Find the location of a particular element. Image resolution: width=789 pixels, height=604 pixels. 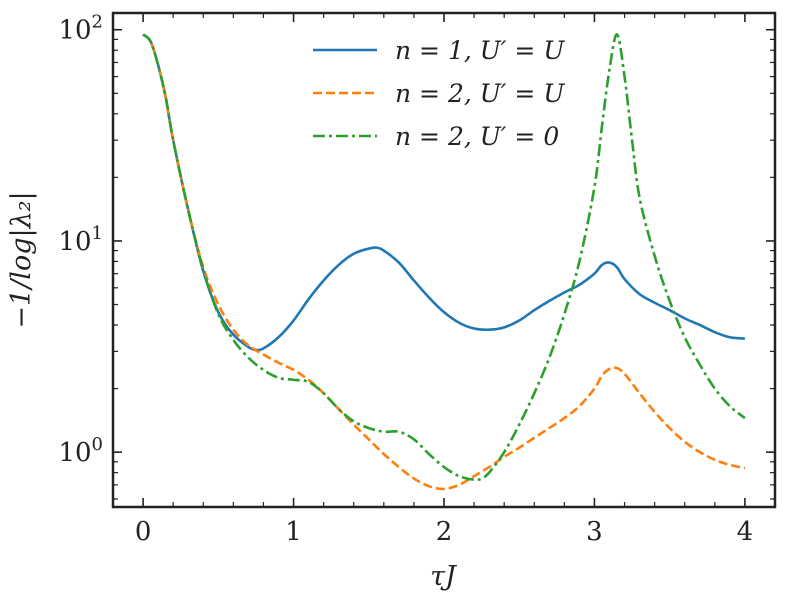

x-tick-label: 4 is located at coordinates (745, 532).